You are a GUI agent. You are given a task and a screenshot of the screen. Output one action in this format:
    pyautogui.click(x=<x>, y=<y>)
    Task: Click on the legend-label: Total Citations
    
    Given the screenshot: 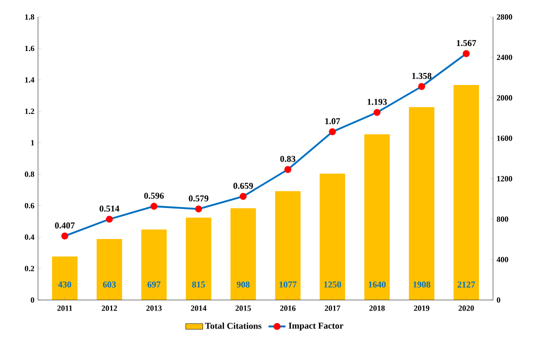 What is the action you would take?
    pyautogui.click(x=233, y=325)
    